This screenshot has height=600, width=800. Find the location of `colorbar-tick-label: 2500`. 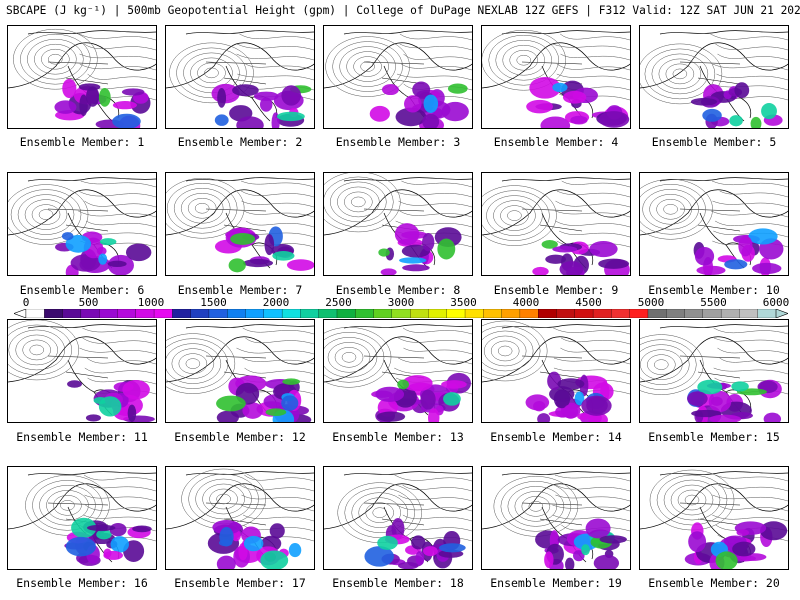

colorbar-tick-label: 2500 is located at coordinates (338, 302).